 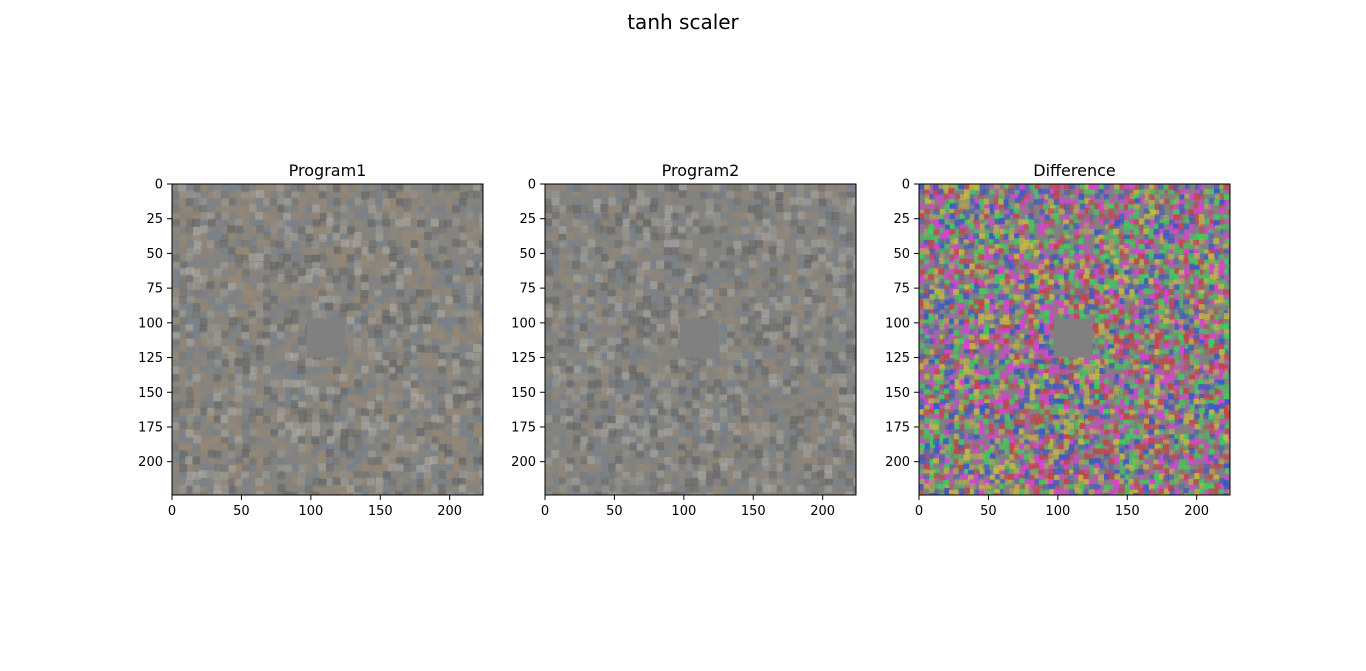 I want to click on panel-title: Difference, so click(x=1074, y=170).